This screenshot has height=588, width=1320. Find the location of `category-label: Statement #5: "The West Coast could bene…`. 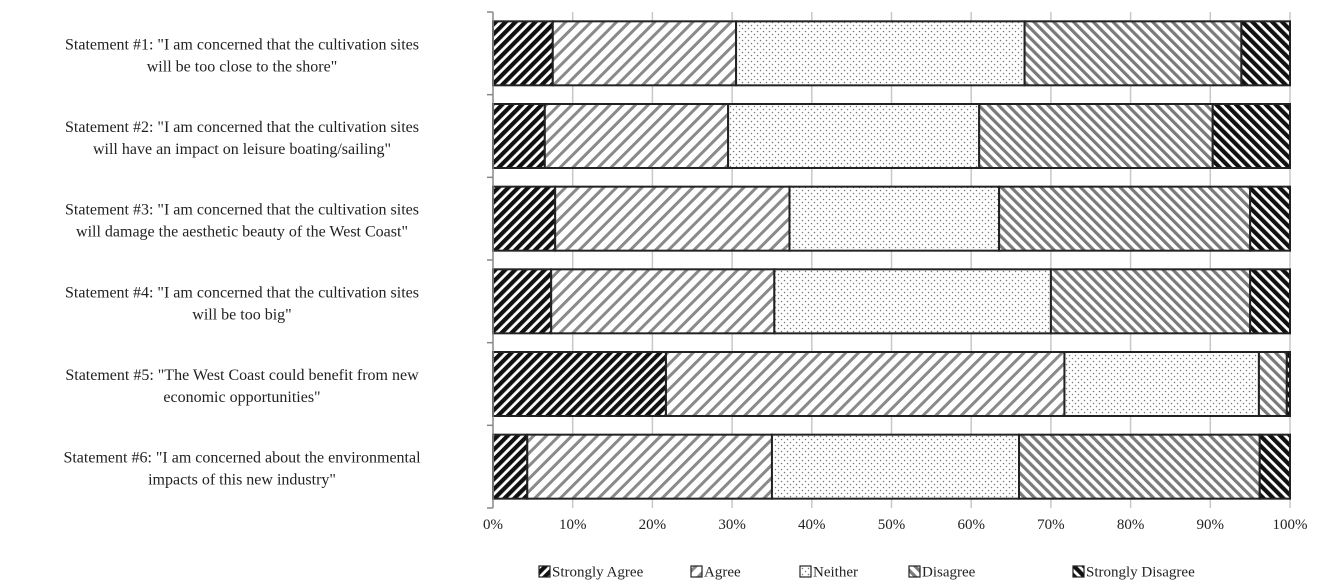

category-label: Statement #5: "The West Coast could bene… is located at coordinates (242, 386).